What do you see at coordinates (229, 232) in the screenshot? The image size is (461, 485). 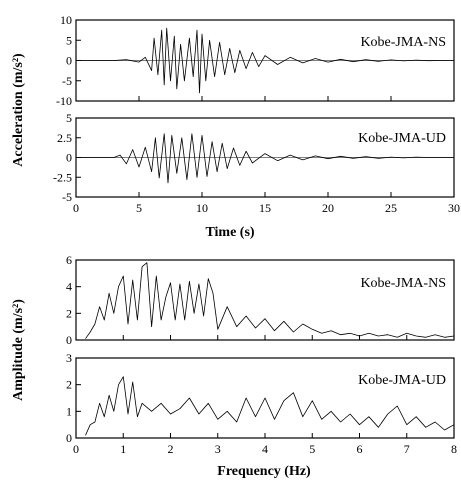 I see `x-axis-label-time: Time (s)` at bounding box center [229, 232].